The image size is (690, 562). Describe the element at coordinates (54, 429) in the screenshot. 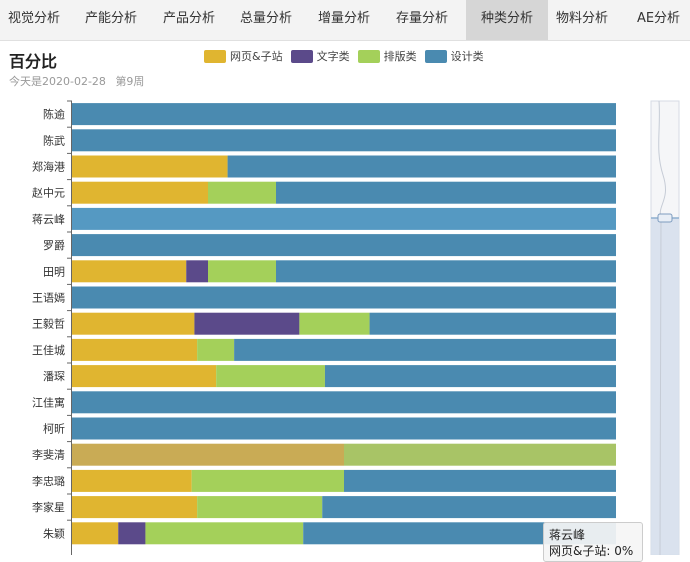

I see `y-tick-label: 柯昕` at that location.